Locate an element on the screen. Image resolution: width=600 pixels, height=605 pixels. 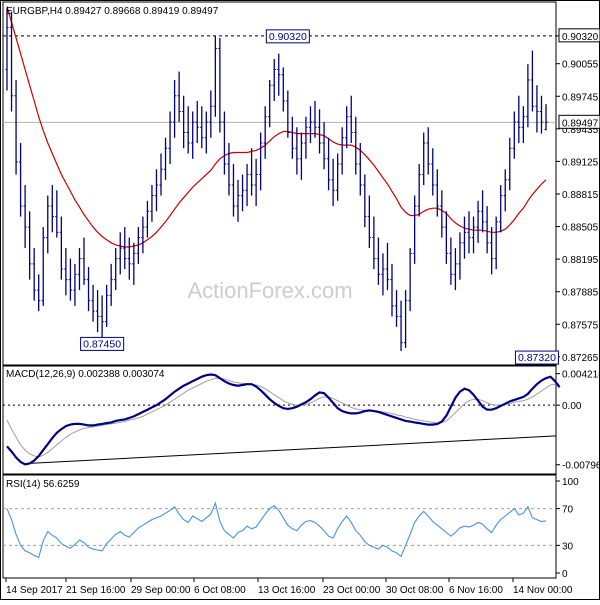
price-y-tick-label: 0.87575 is located at coordinates (580, 325).